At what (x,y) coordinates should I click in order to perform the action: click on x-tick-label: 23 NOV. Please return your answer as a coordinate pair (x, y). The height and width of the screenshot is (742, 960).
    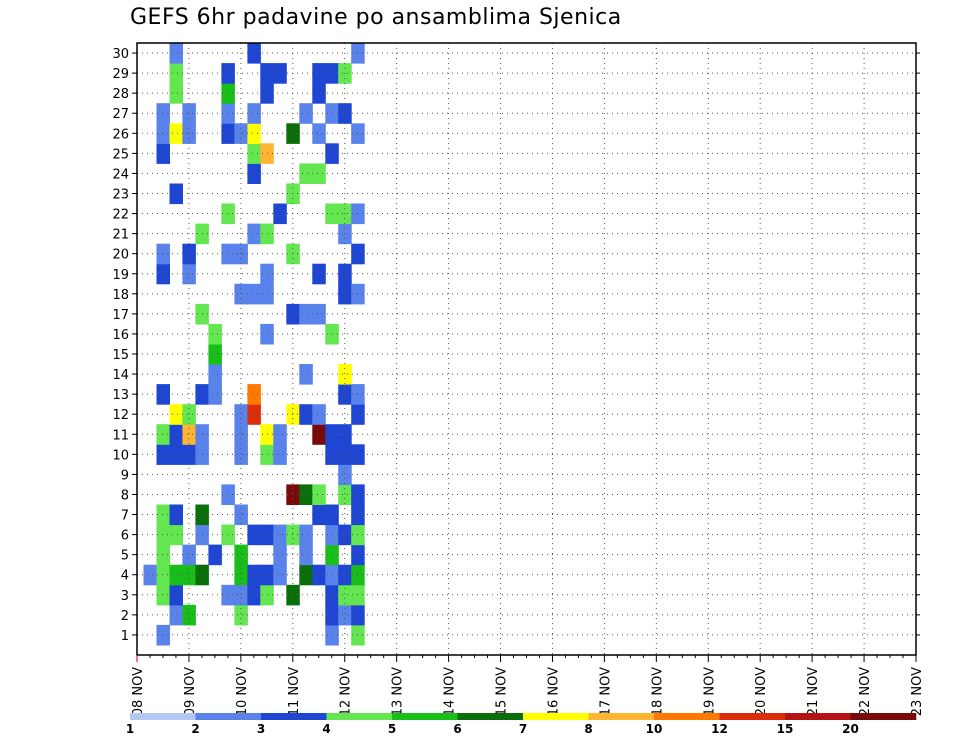
    Looking at the image, I should click on (917, 691).